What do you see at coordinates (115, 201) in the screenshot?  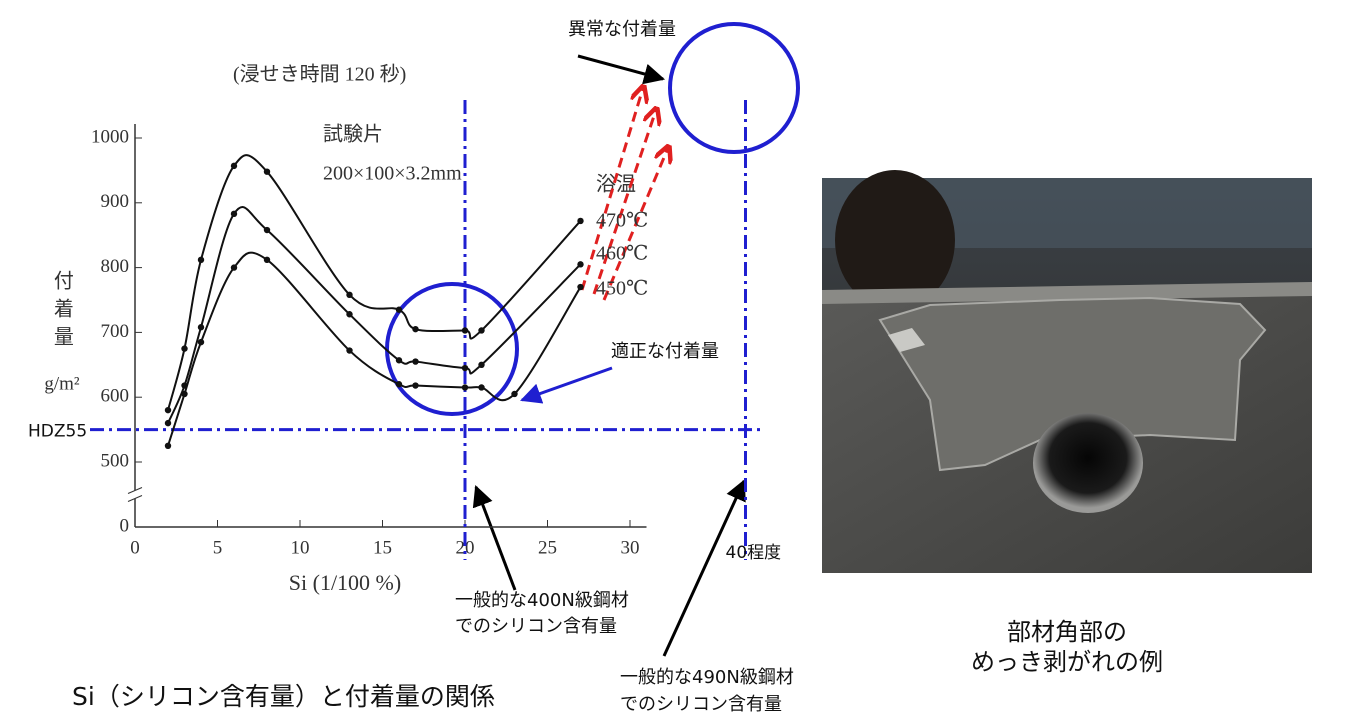 I see `y-tick-label: 900` at bounding box center [115, 201].